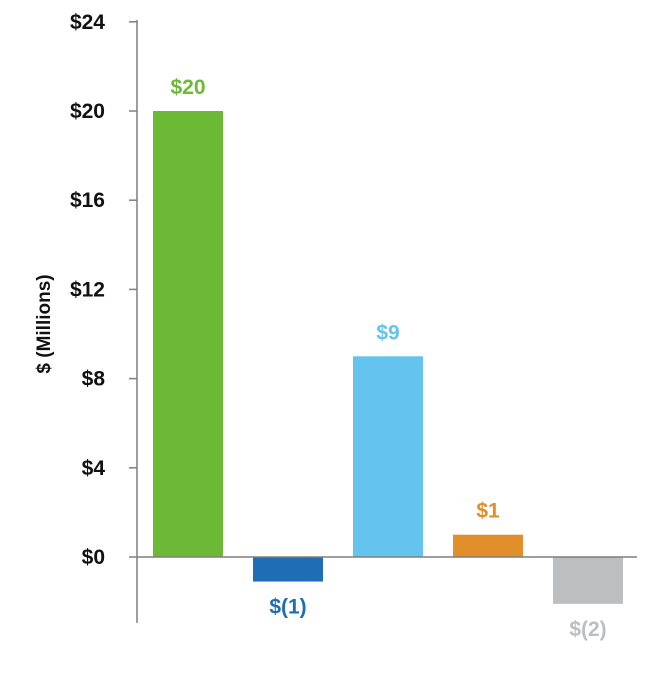  Describe the element at coordinates (387, 332) in the screenshot. I see `data-label-3: $9` at that location.